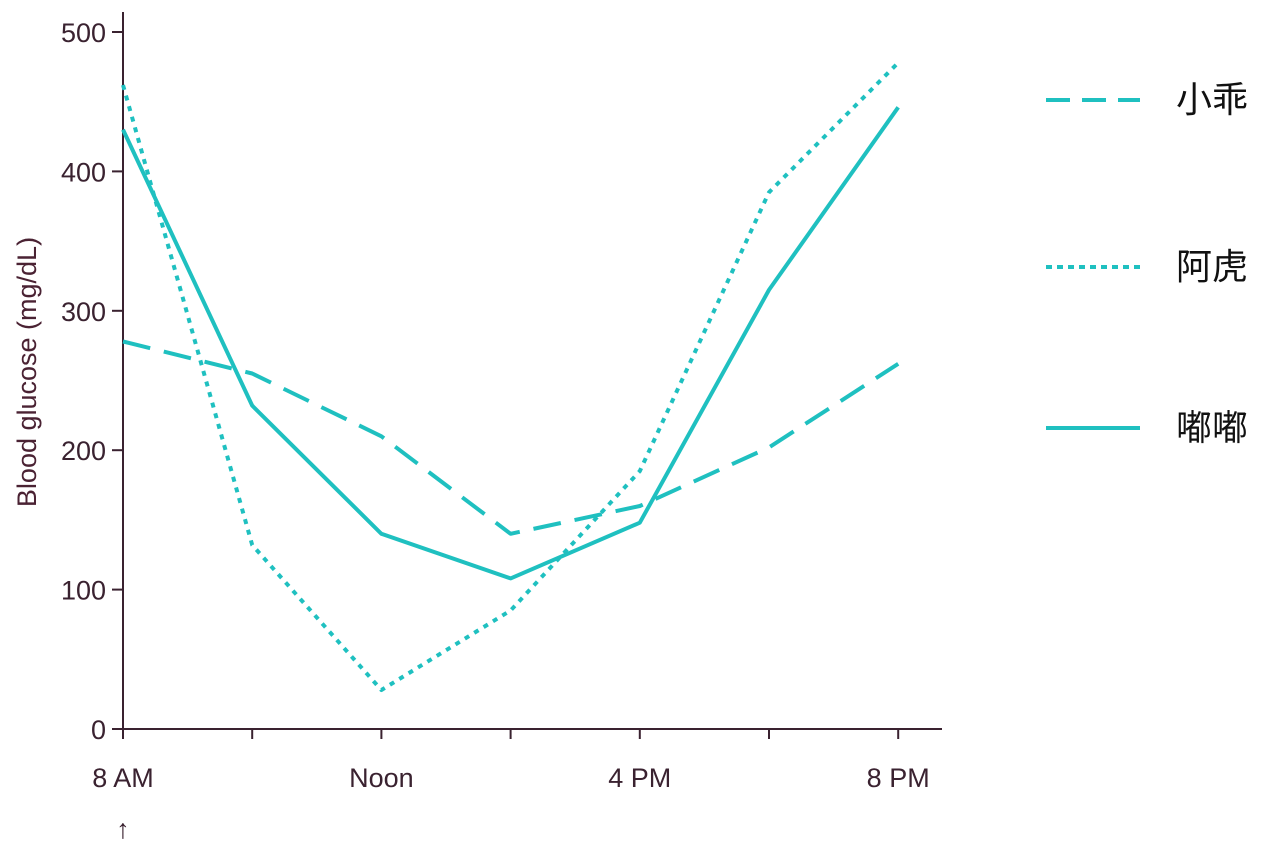  Describe the element at coordinates (123, 829) in the screenshot. I see `x-marker-arrow: ↑` at that location.